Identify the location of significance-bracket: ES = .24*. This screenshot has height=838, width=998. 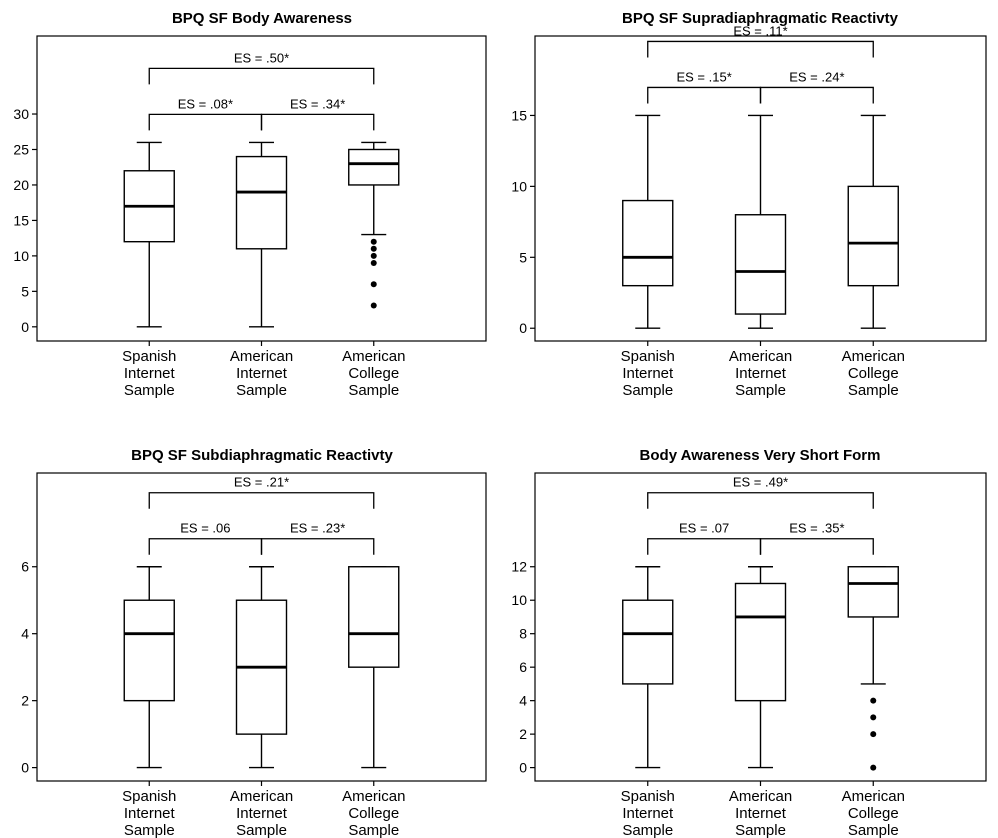
(816, 86).